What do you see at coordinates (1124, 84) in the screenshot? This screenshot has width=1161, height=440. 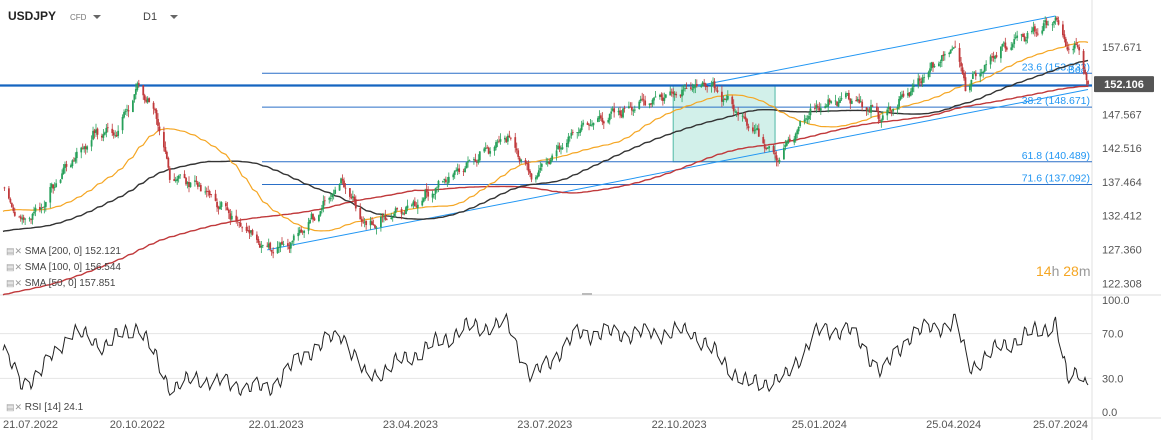 I see `current-price-tag` at bounding box center [1124, 84].